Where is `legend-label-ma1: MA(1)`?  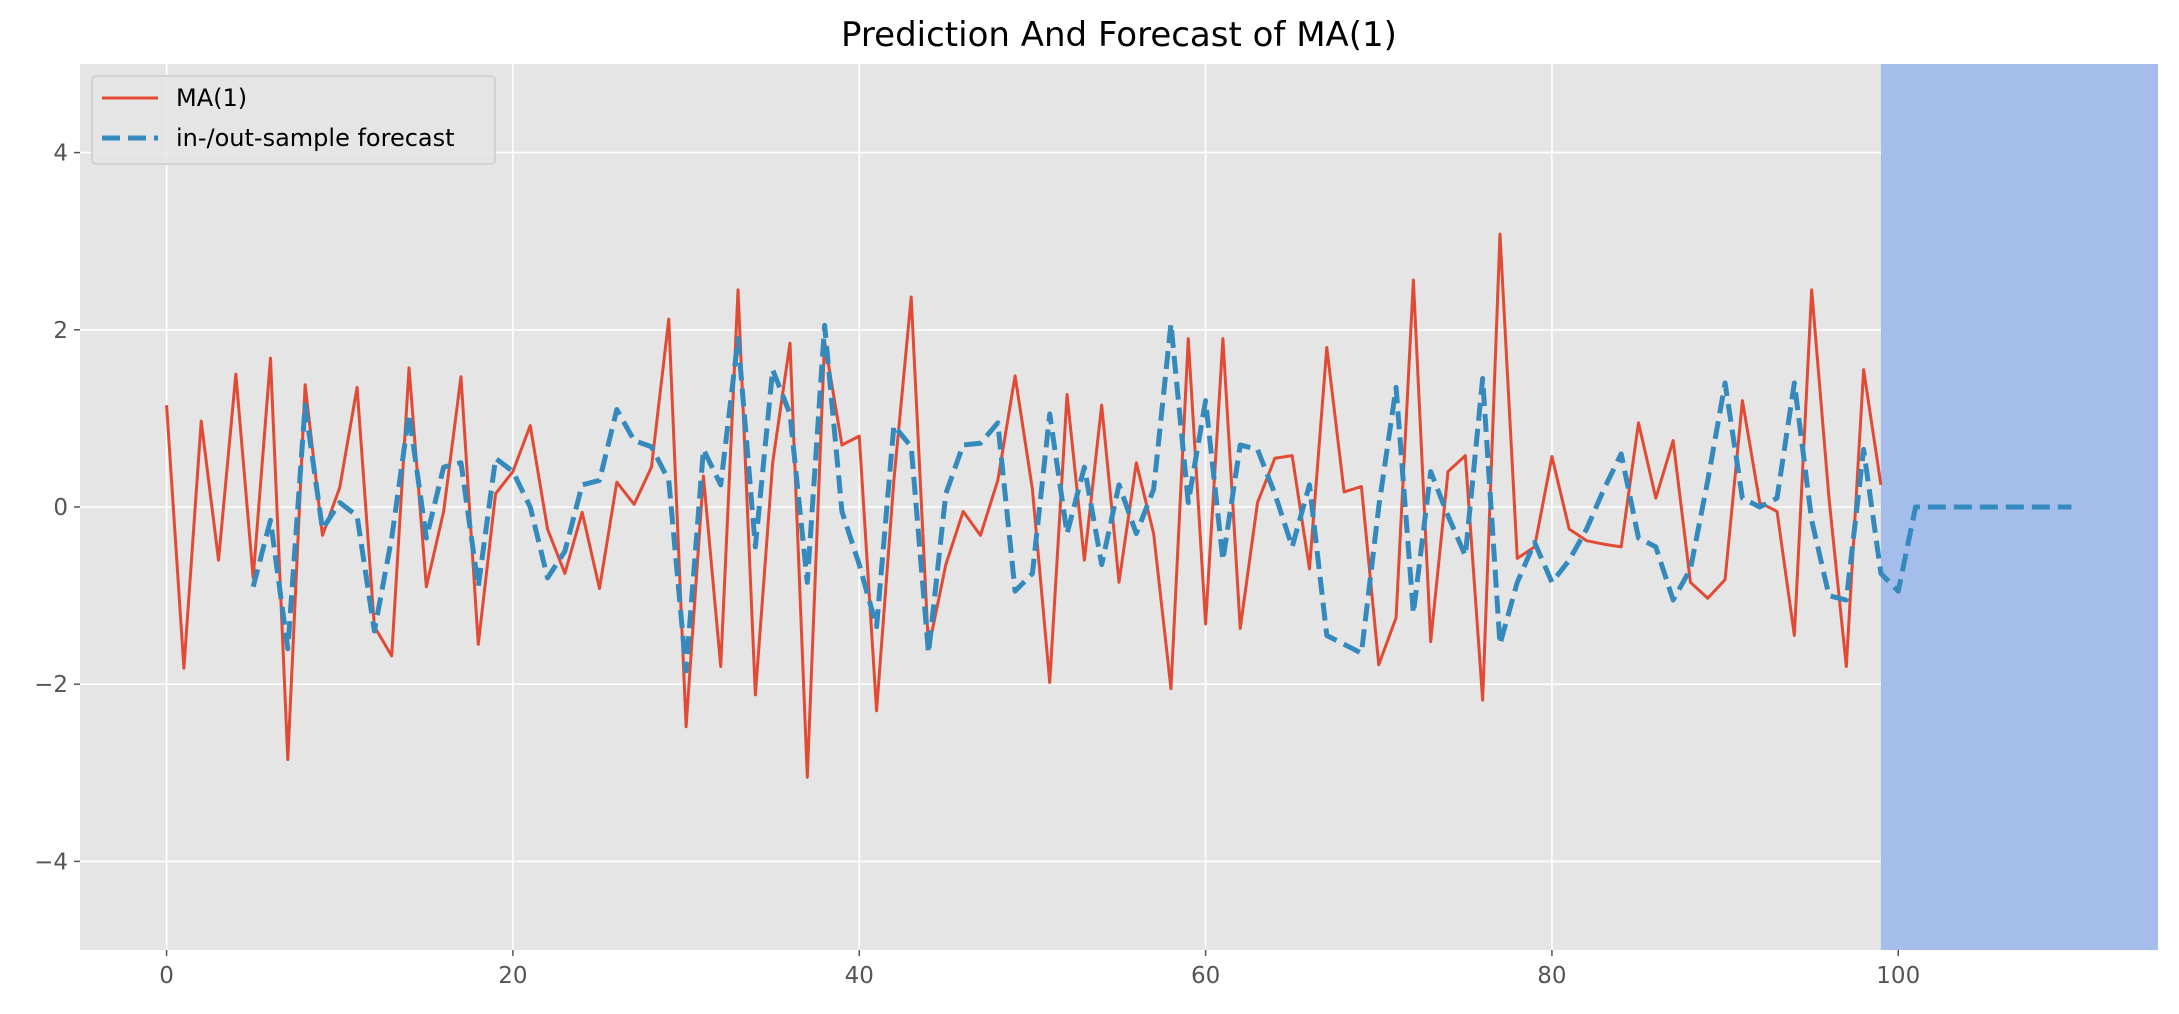 legend-label-ma1: MA(1) is located at coordinates (211, 98).